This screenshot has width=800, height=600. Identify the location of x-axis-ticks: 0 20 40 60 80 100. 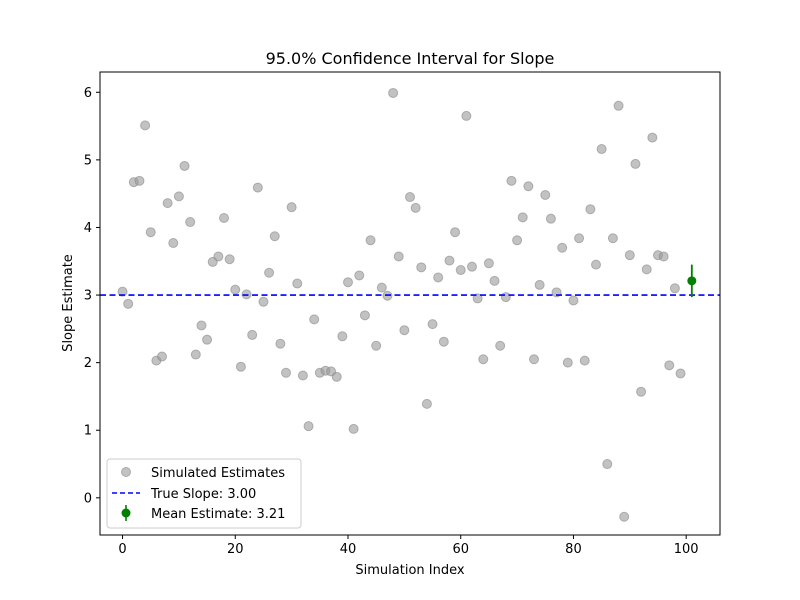
(408, 546).